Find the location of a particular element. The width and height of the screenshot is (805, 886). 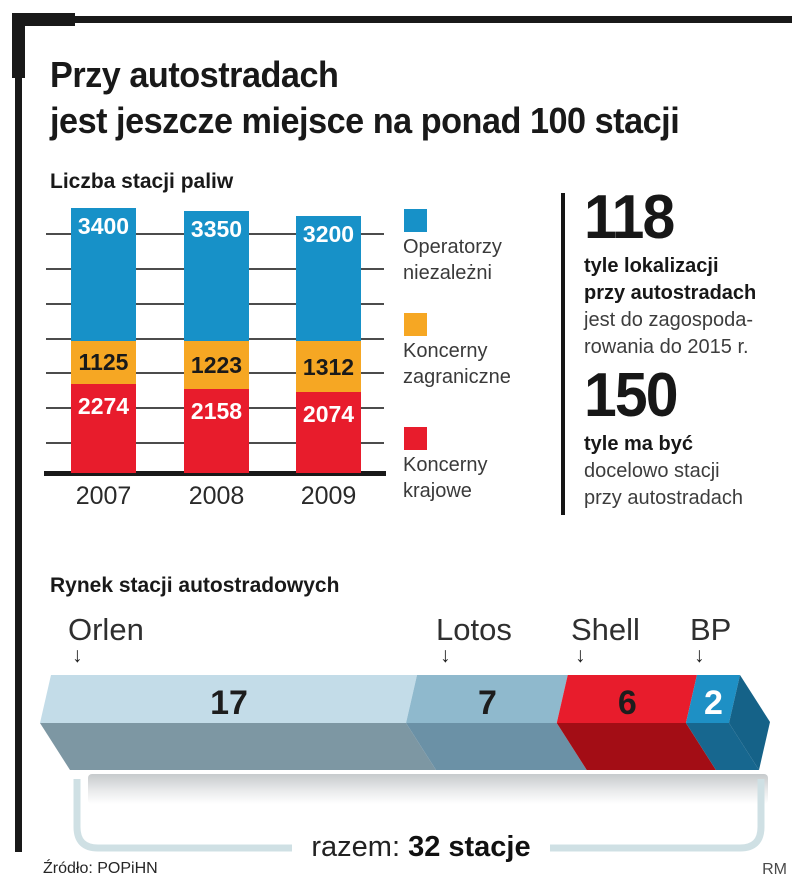

bar-value-label: 1223 is located at coordinates (216, 365).